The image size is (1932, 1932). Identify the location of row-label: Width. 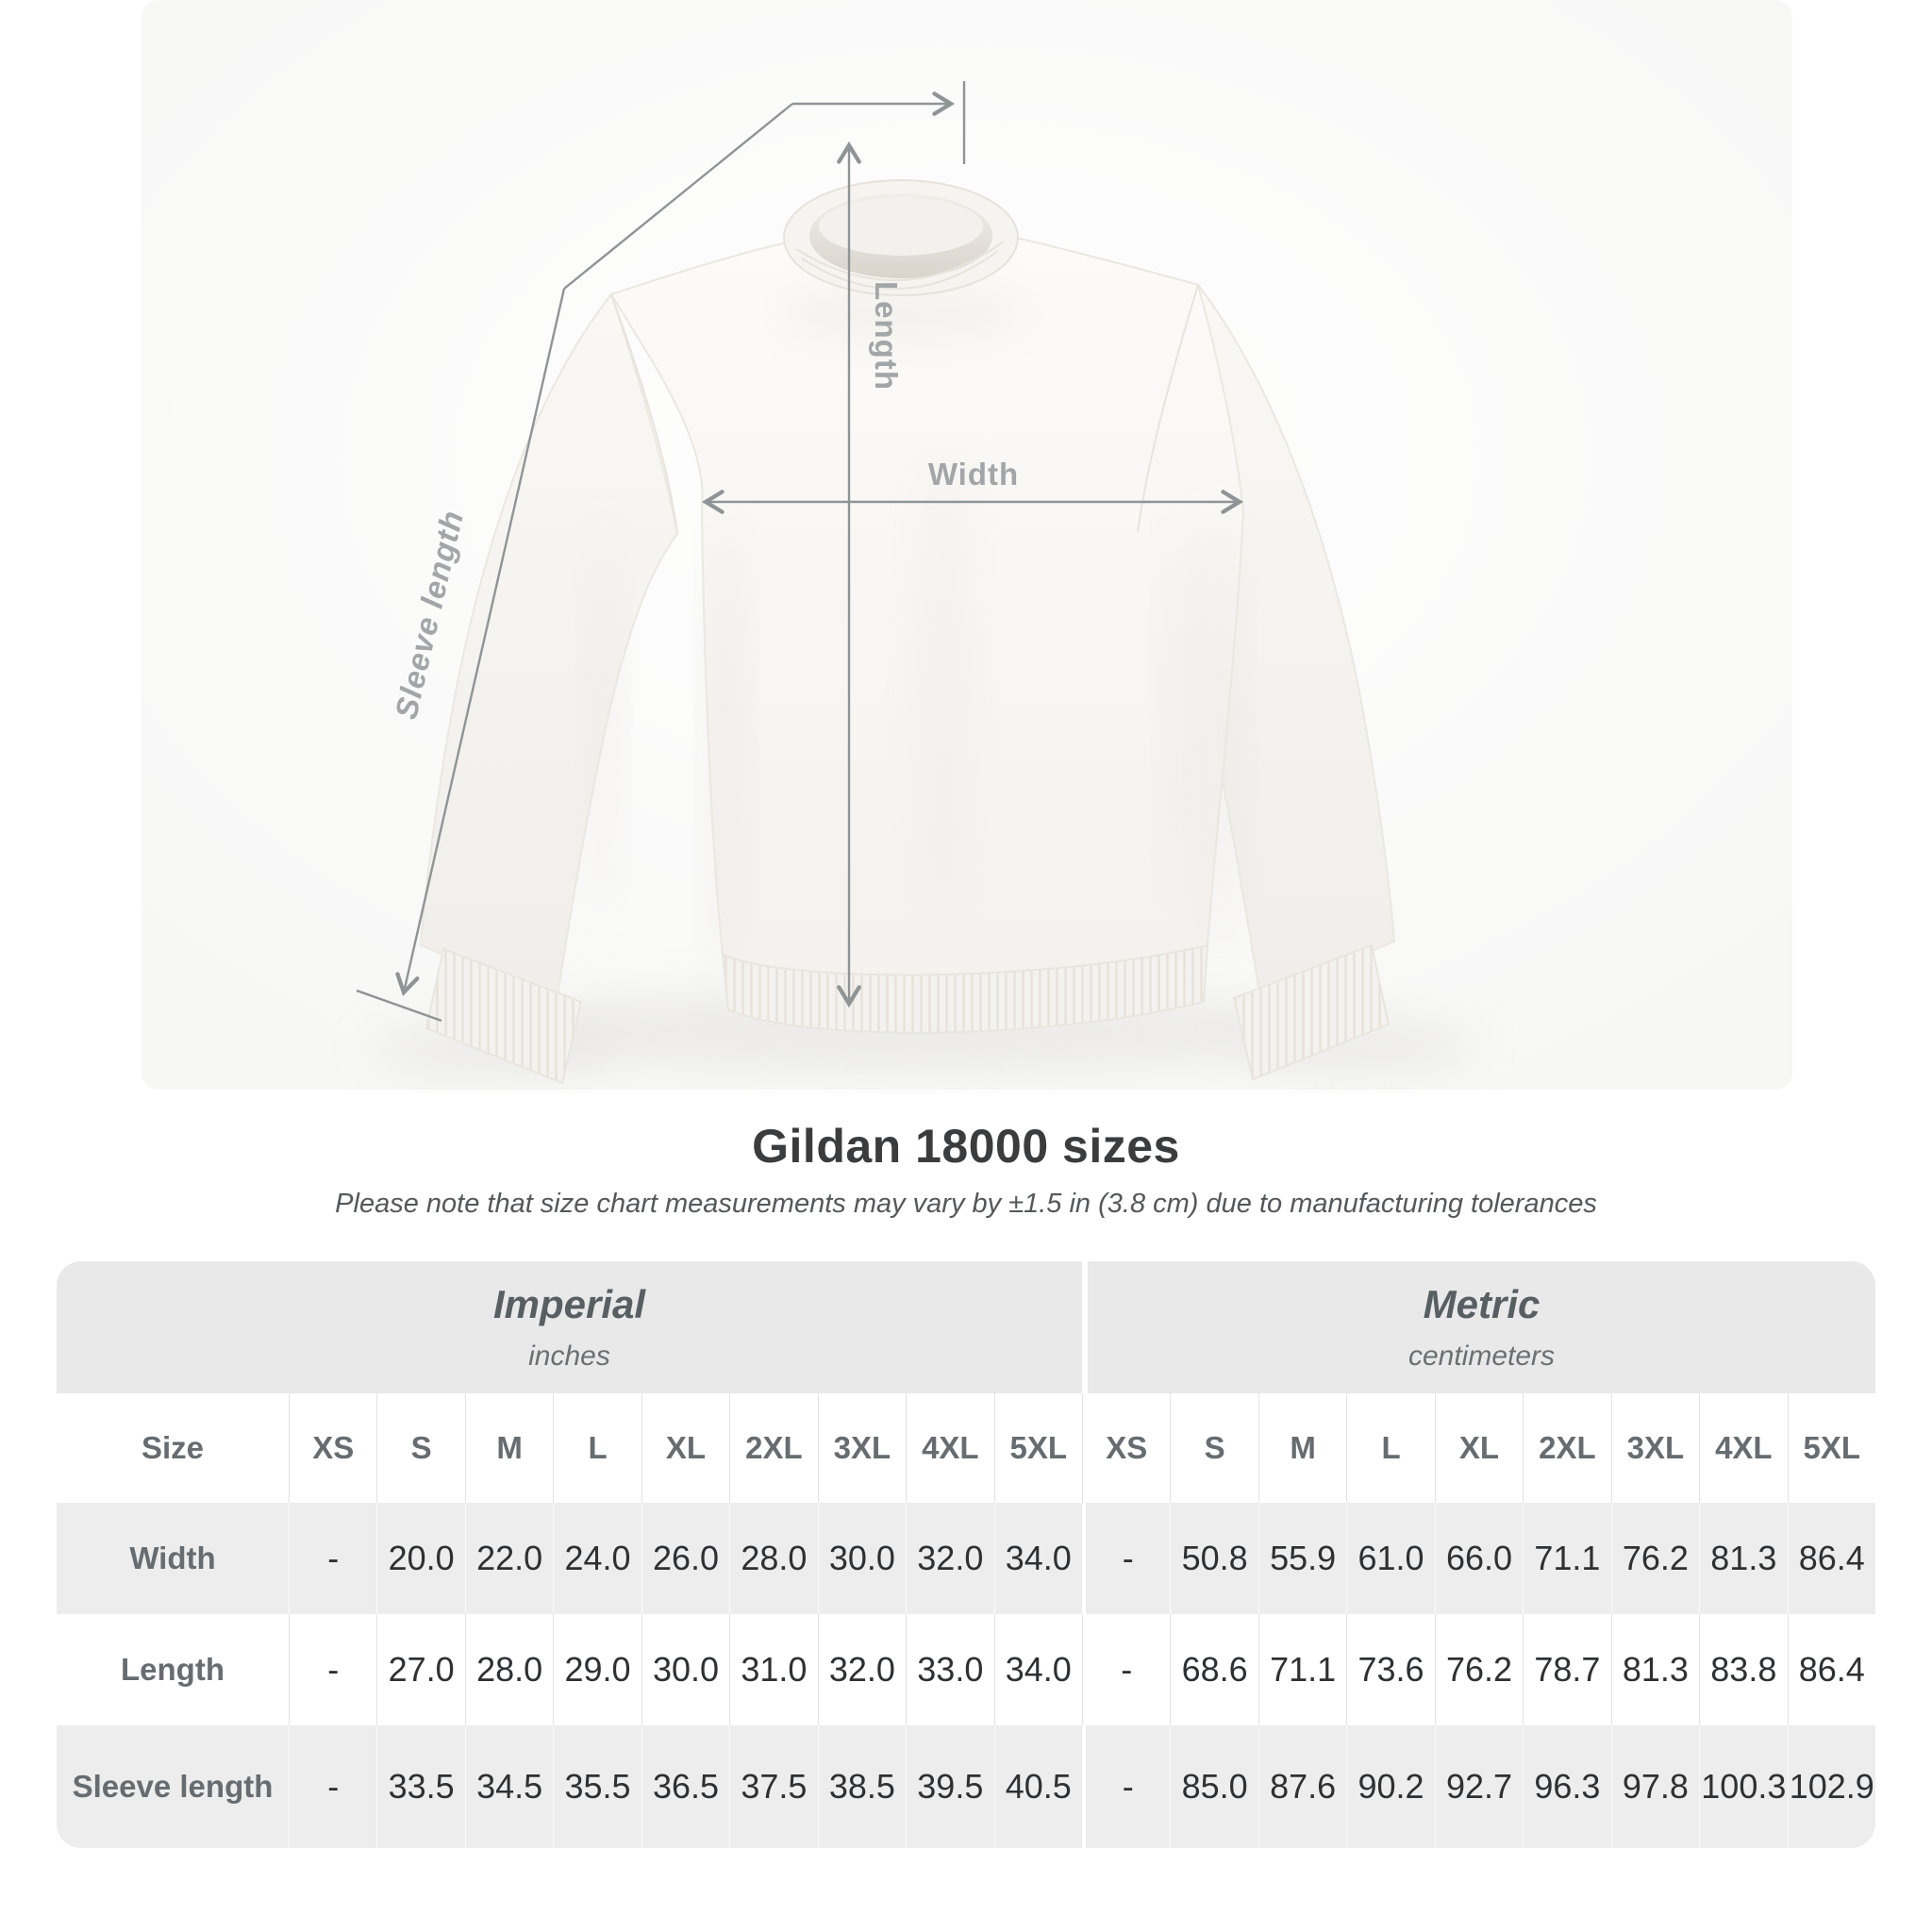
(172, 1558).